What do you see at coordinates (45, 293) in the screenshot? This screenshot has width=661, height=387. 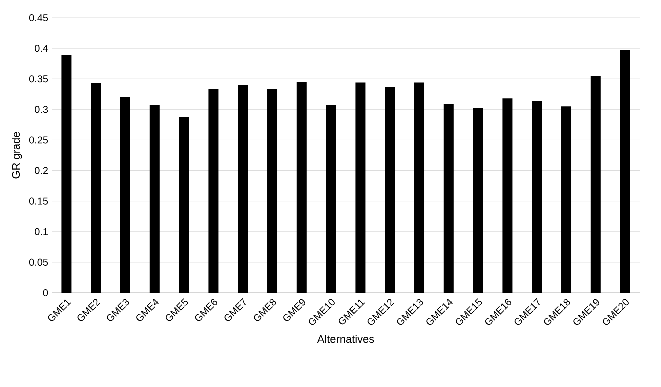 I see `y-tick-label: 0` at bounding box center [45, 293].